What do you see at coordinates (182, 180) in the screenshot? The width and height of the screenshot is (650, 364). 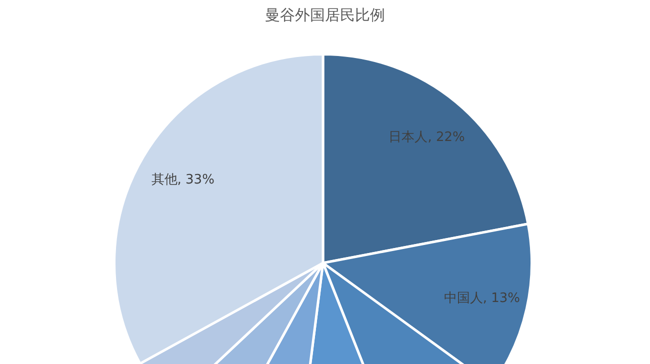 I see `slice-label: 其他, 33%` at bounding box center [182, 180].